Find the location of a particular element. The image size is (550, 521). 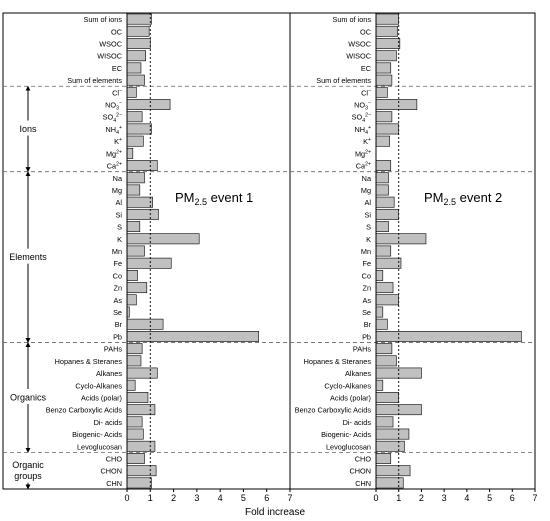

category-label: Hopanes & Steranes is located at coordinates (338, 361).